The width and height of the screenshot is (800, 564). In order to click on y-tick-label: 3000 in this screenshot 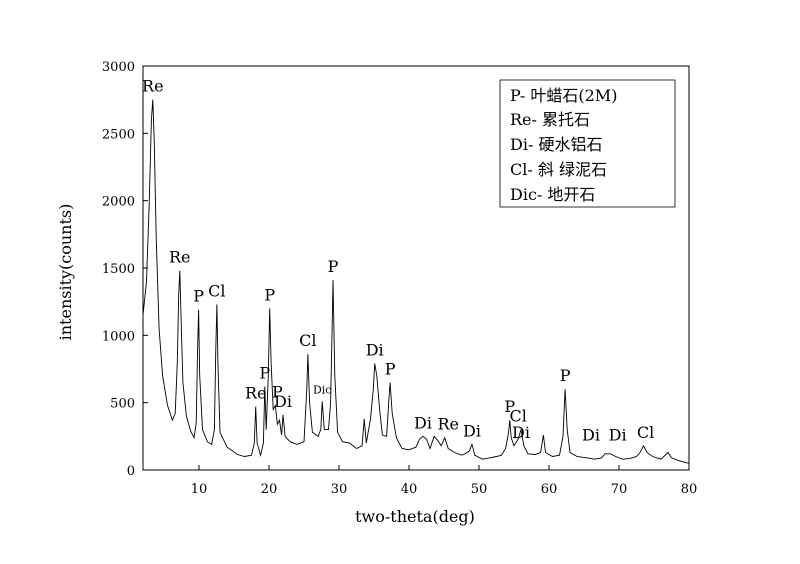, I will do `click(118, 67)`.